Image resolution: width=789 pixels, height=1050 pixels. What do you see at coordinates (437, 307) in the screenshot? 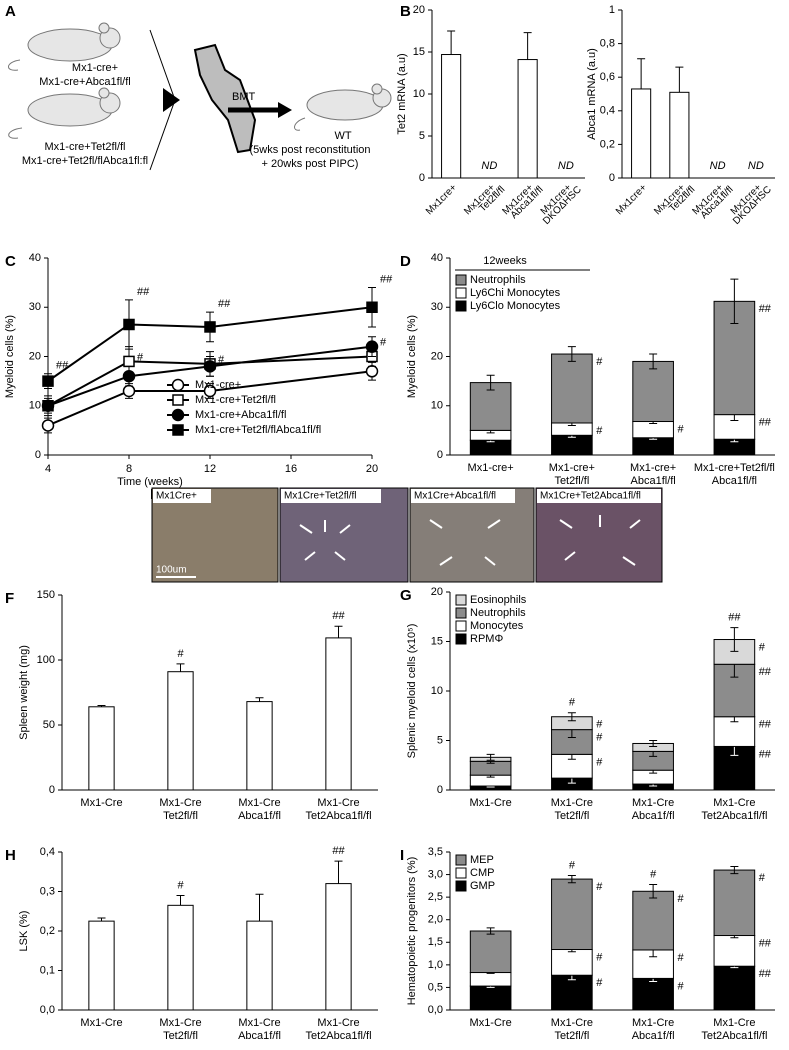
I see `y-tick-label: 30` at bounding box center [437, 307].